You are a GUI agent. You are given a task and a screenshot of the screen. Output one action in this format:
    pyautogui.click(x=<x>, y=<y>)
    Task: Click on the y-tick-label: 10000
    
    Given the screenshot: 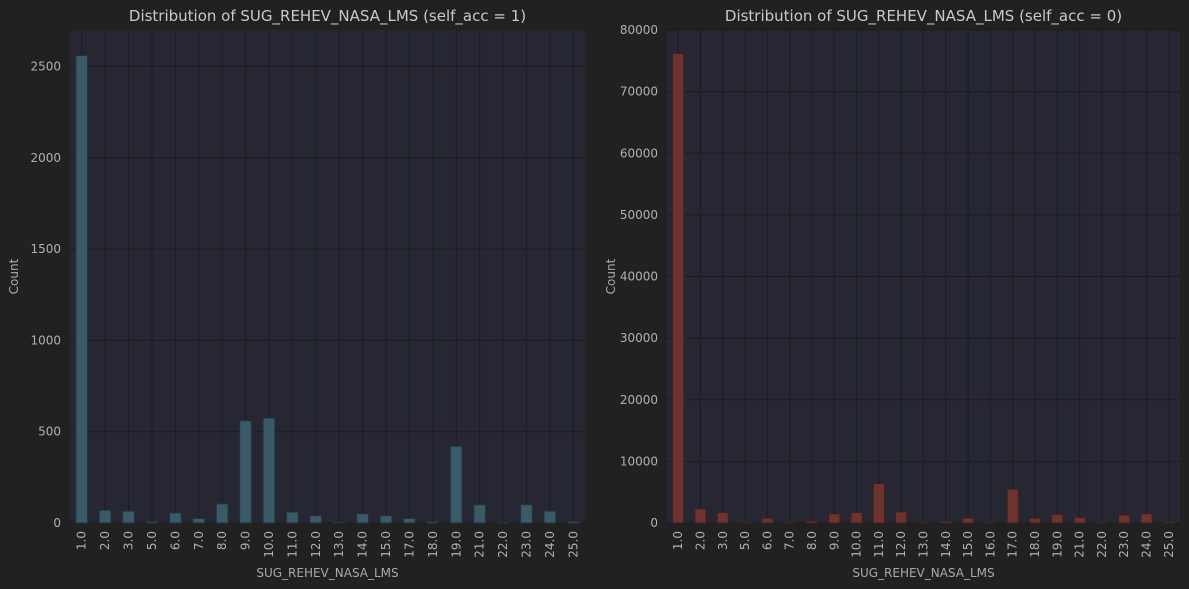 What is the action you would take?
    pyautogui.click(x=639, y=461)
    